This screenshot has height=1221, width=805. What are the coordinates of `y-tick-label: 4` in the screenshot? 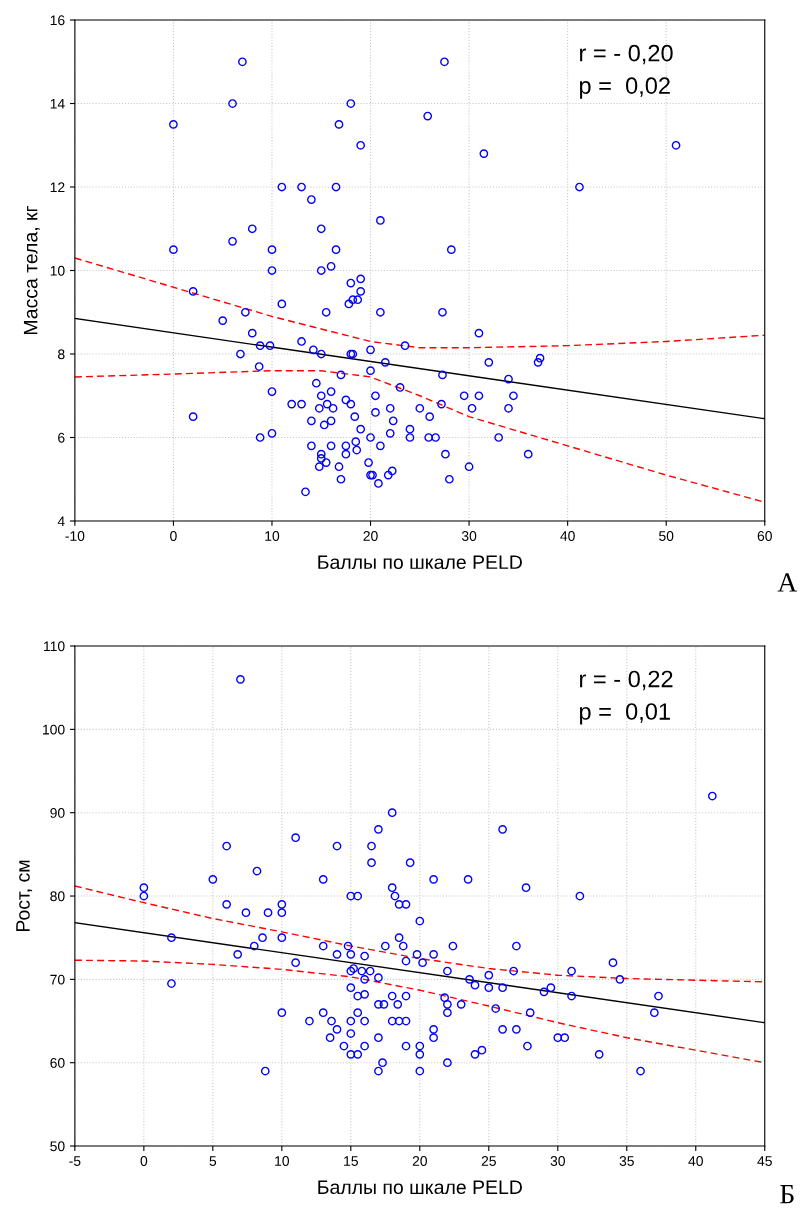 It's located at (61, 521).